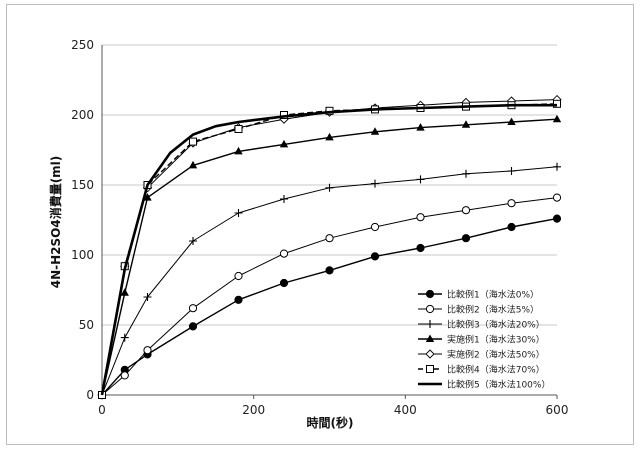  Describe the element at coordinates (333, 410) in the screenshot. I see `x-tick-labels: 0 200 400 600` at that location.